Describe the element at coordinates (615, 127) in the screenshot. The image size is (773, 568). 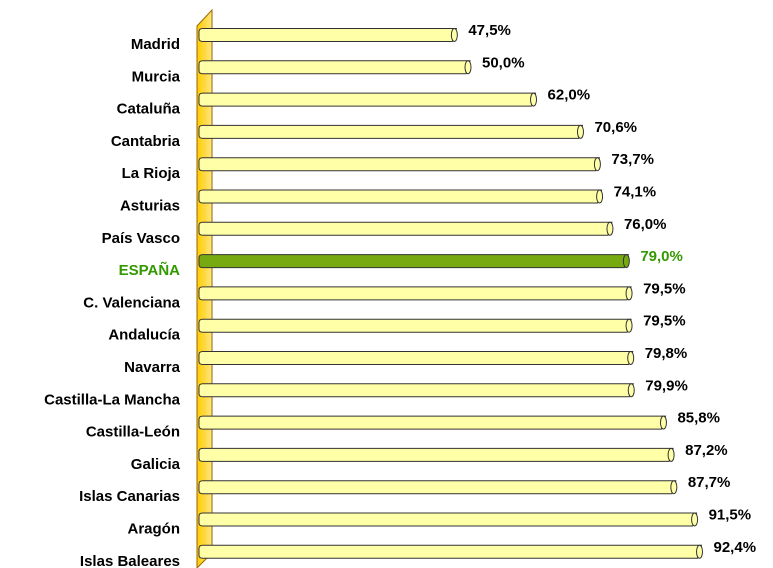
I see `value-label: 70,6%` at that location.